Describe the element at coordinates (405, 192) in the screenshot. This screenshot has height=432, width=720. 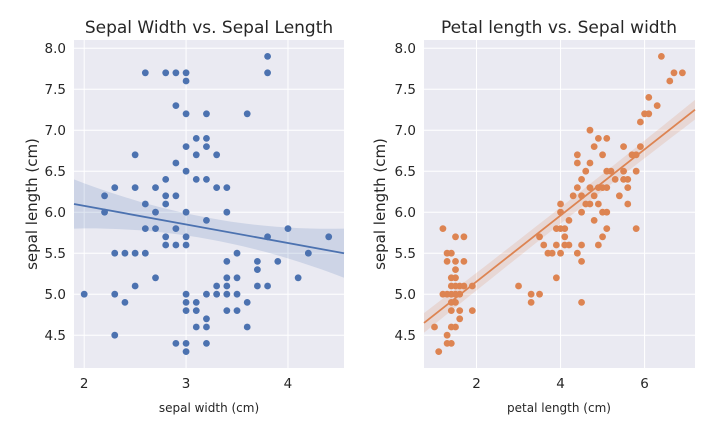
I see `right-y-tick-labels: 4.5 5.0 5.5 6.0 6.5 7.0 7.5 8.0` at that location.